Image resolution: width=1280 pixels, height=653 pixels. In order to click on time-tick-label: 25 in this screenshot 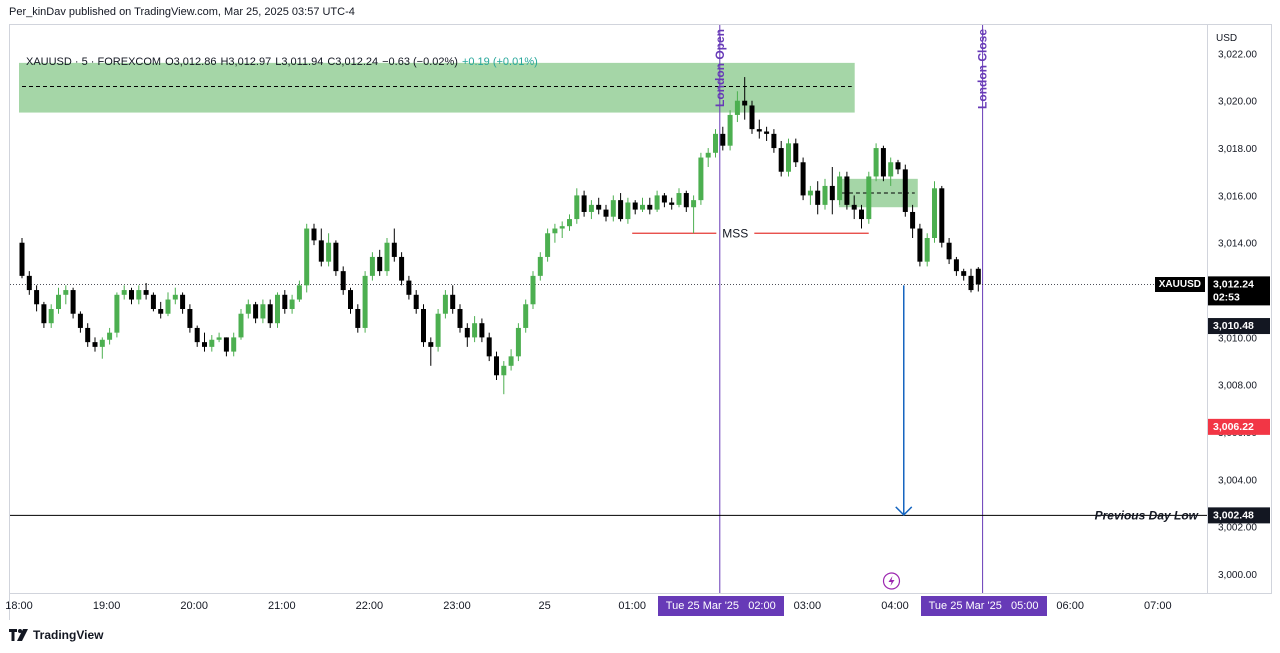, I will do `click(544, 606)`.